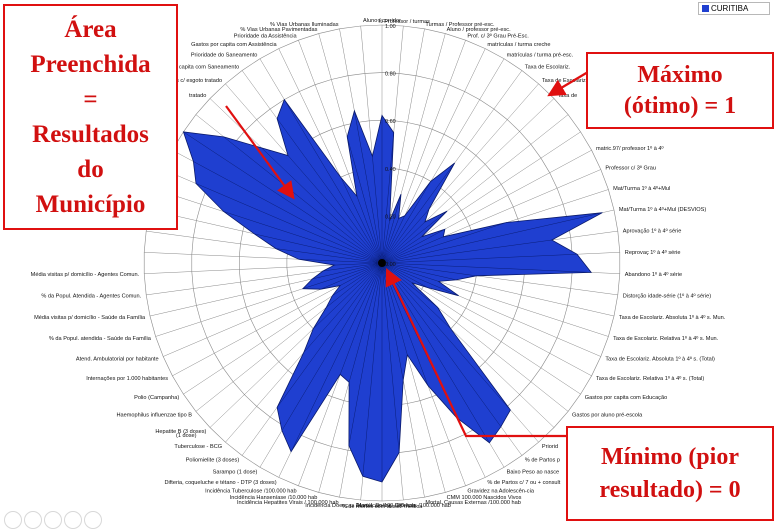 The image size is (776, 529). Describe the element at coordinates (533, 473) in the screenshot. I see `category-label: Baixo Peso ao nasce` at that location.